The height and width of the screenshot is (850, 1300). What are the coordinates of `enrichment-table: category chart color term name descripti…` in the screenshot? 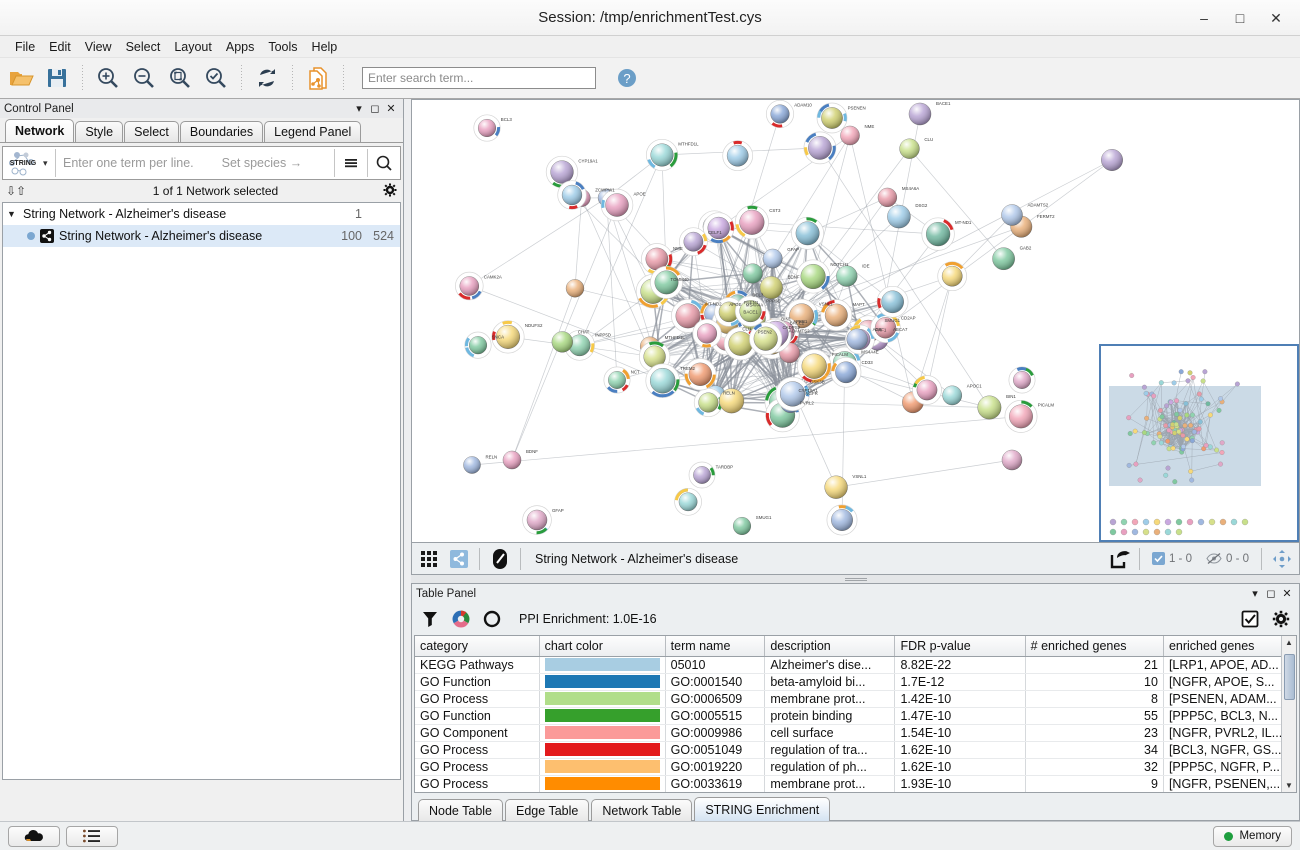 It's located at (855, 714).